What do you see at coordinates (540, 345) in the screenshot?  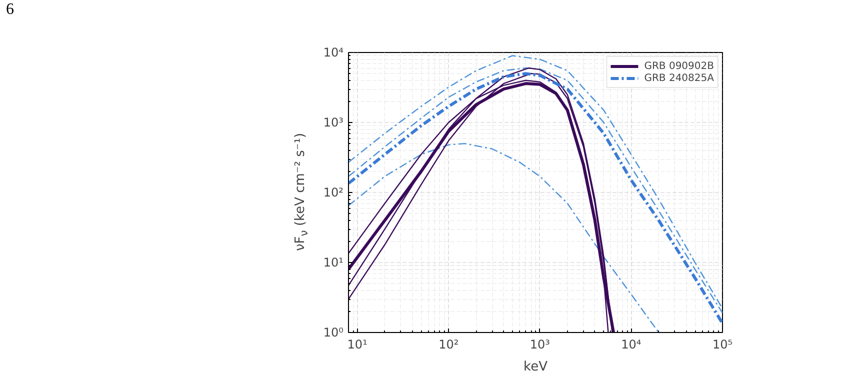 I see `x-tick-label: 10³` at bounding box center [540, 345].